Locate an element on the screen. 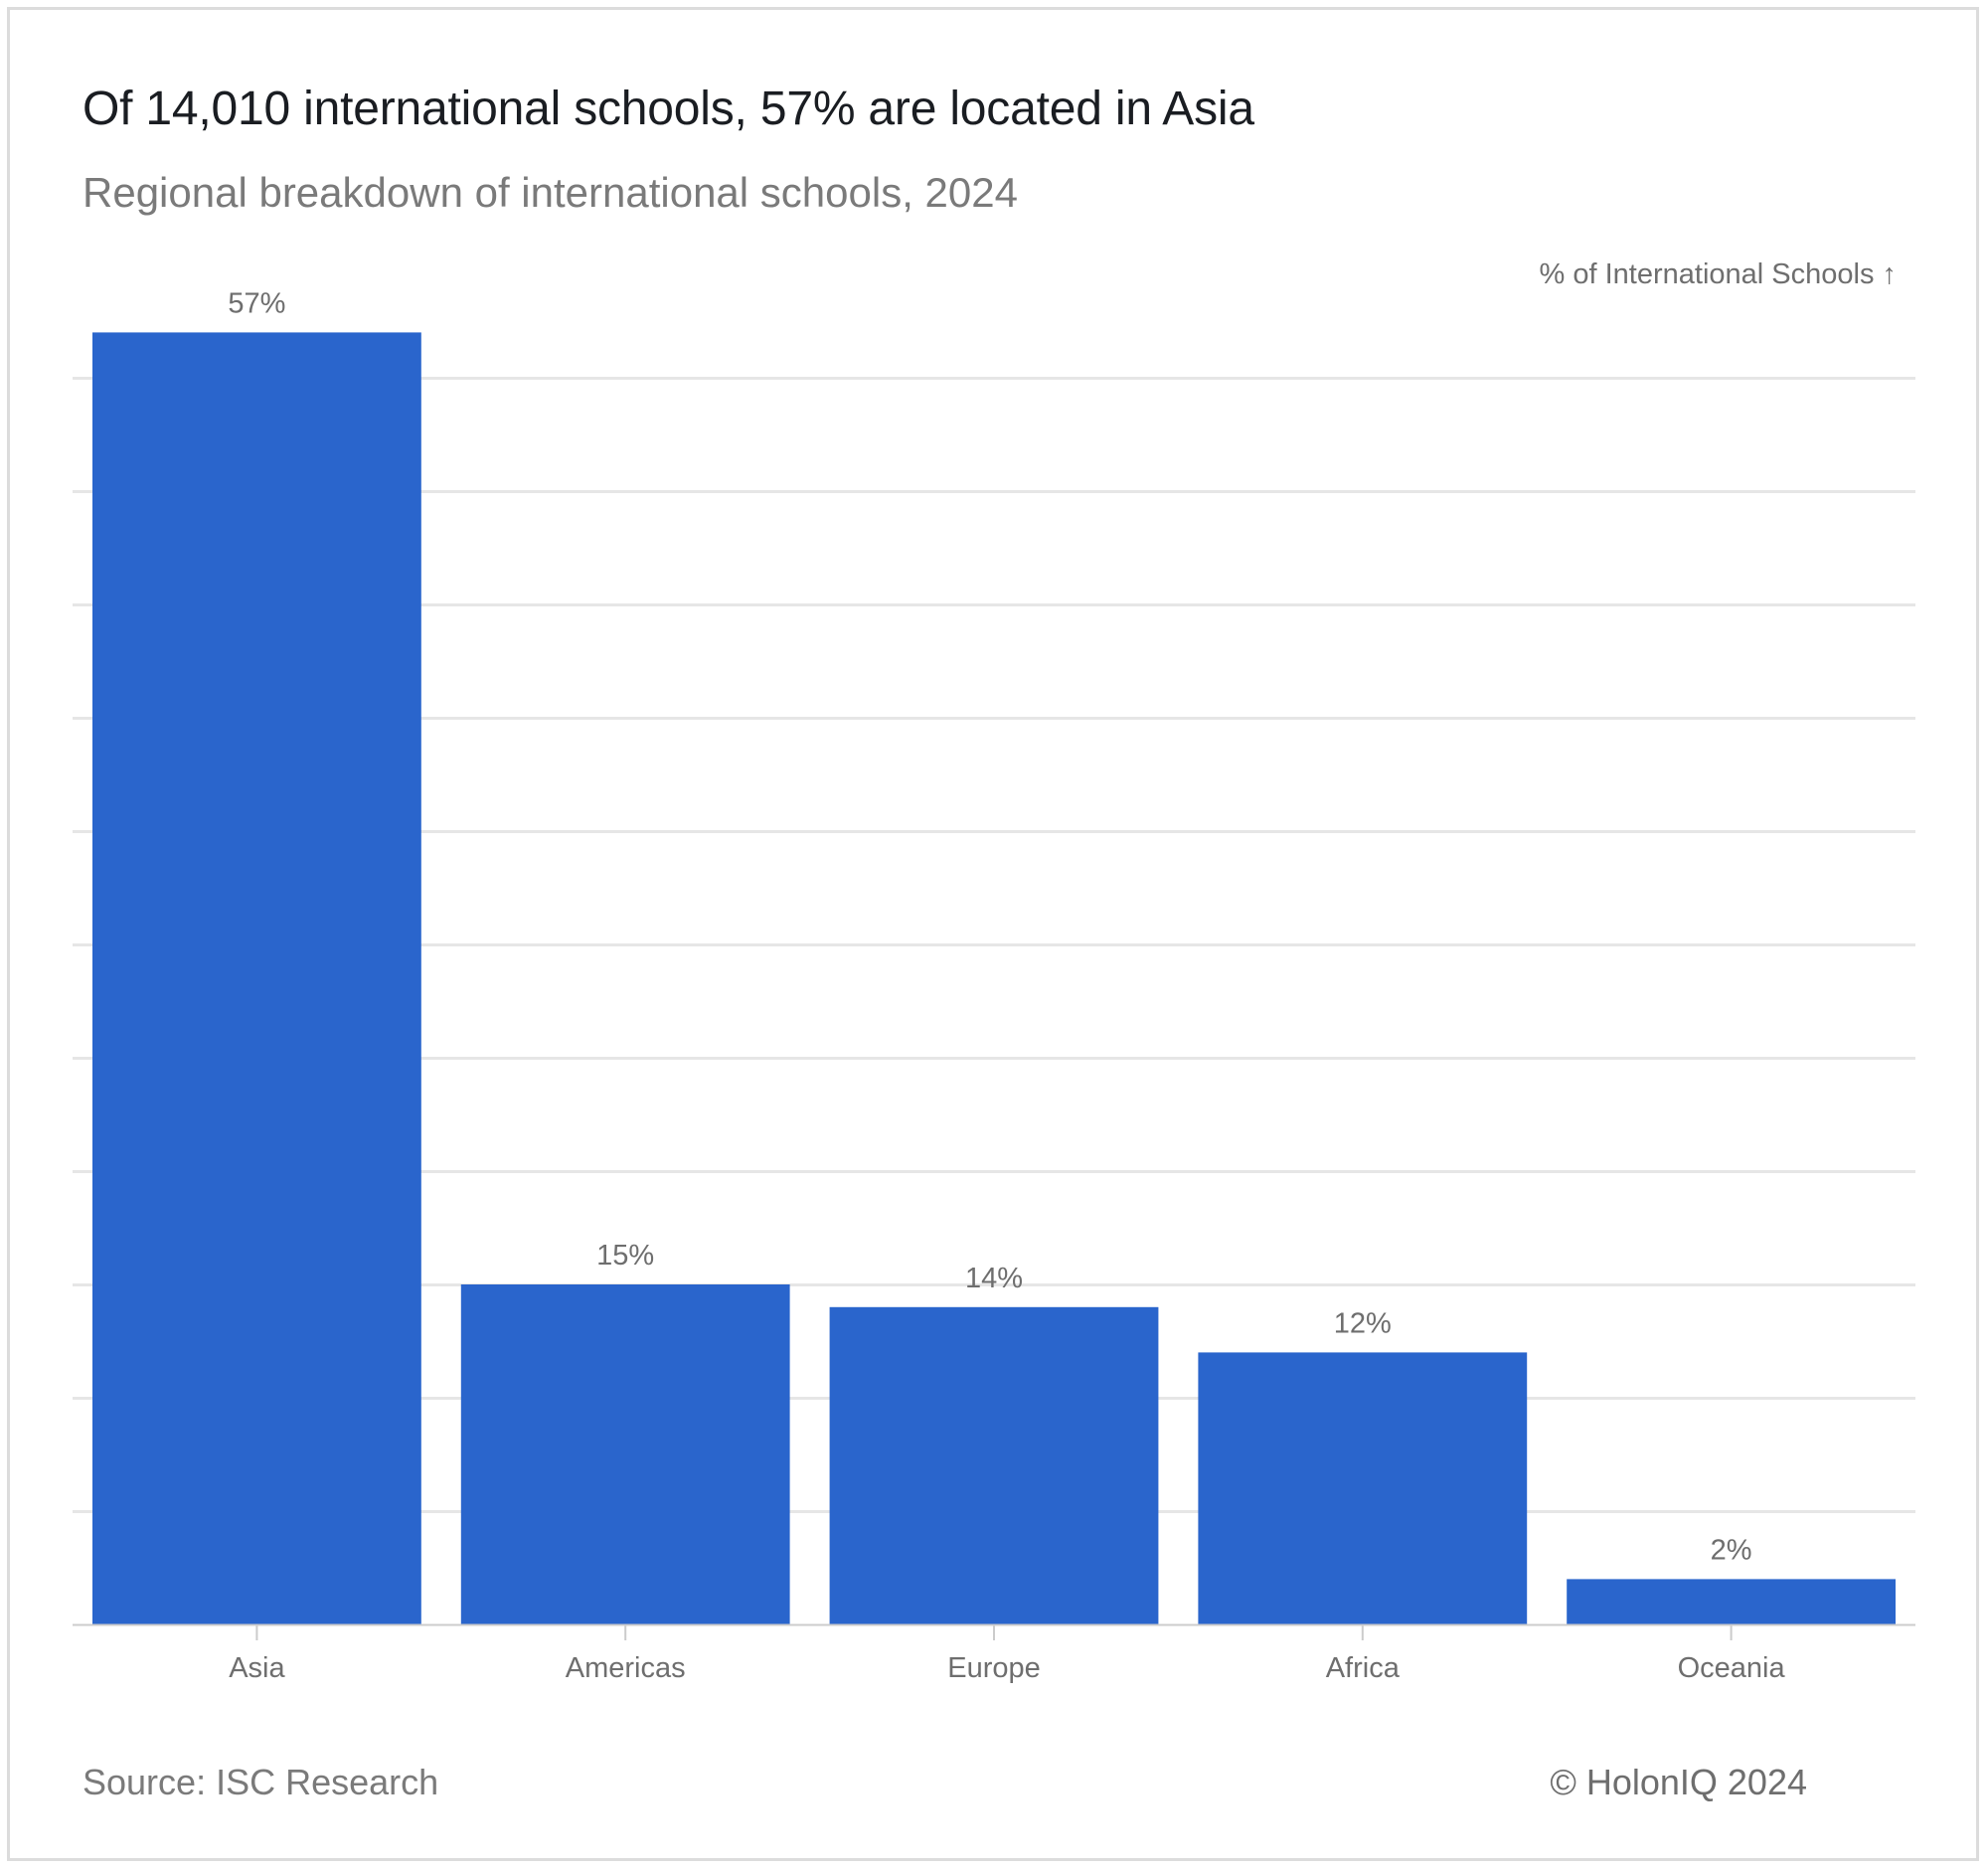 This screenshot has height=1870, width=1988. bar-europe is located at coordinates (994, 1465).